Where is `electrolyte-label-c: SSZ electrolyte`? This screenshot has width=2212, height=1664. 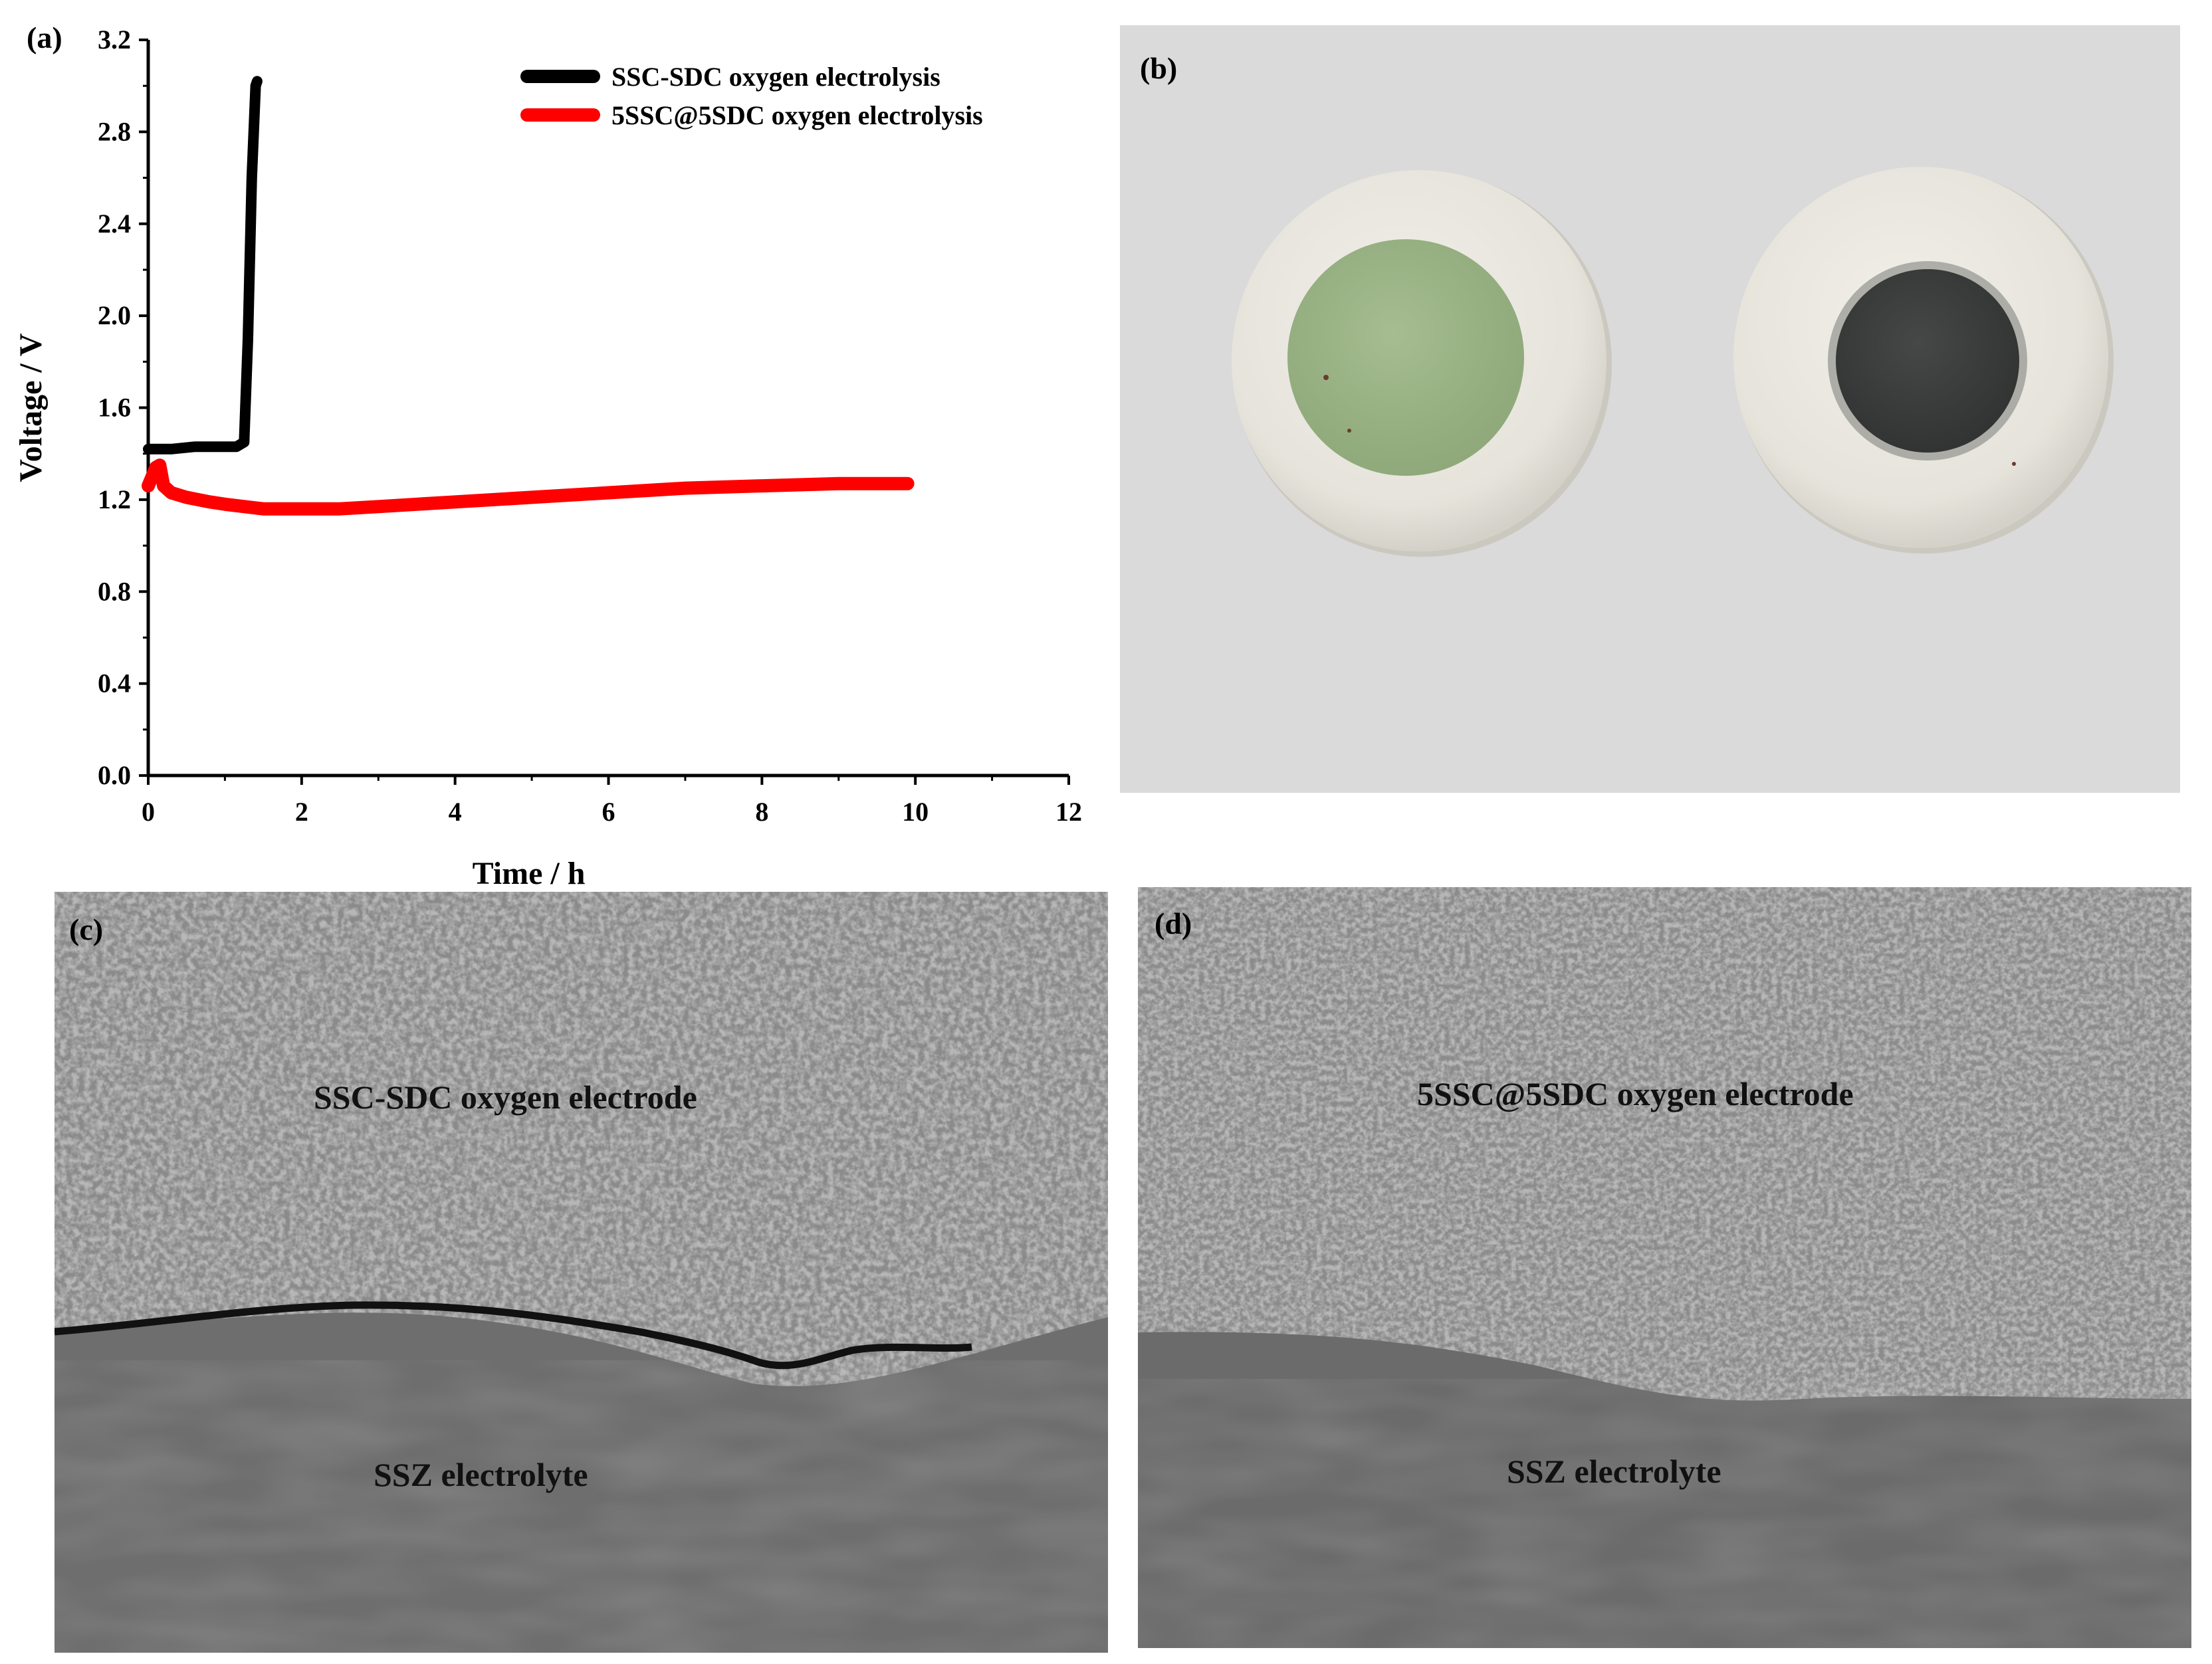 electrolyte-label-c: SSZ electrolyte is located at coordinates (481, 1474).